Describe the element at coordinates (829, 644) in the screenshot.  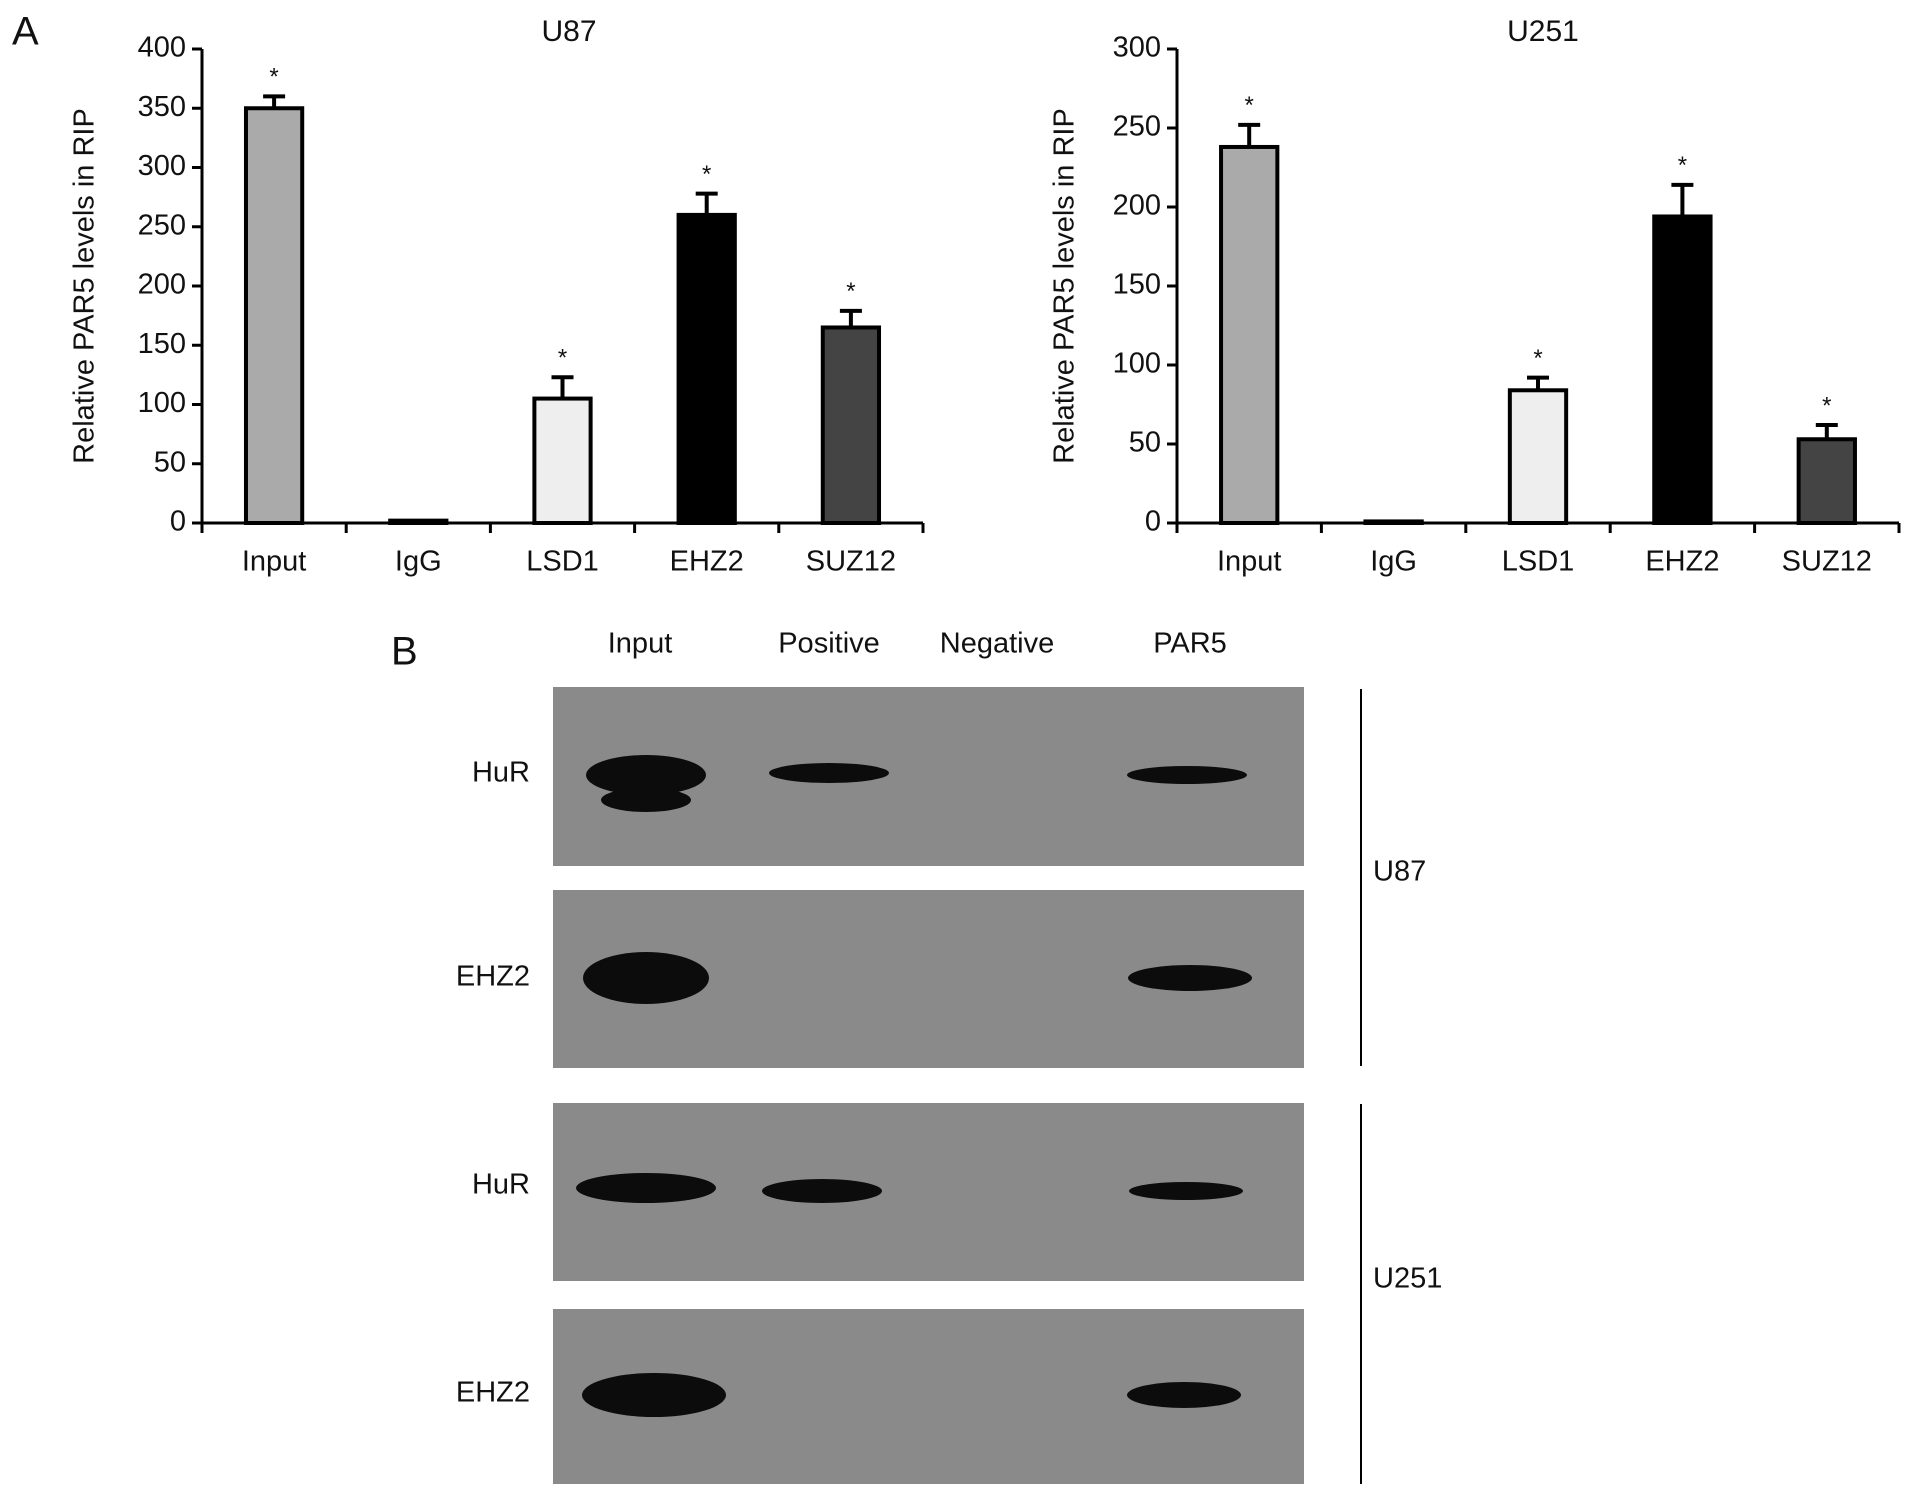
I see `column-label: Positive` at that location.